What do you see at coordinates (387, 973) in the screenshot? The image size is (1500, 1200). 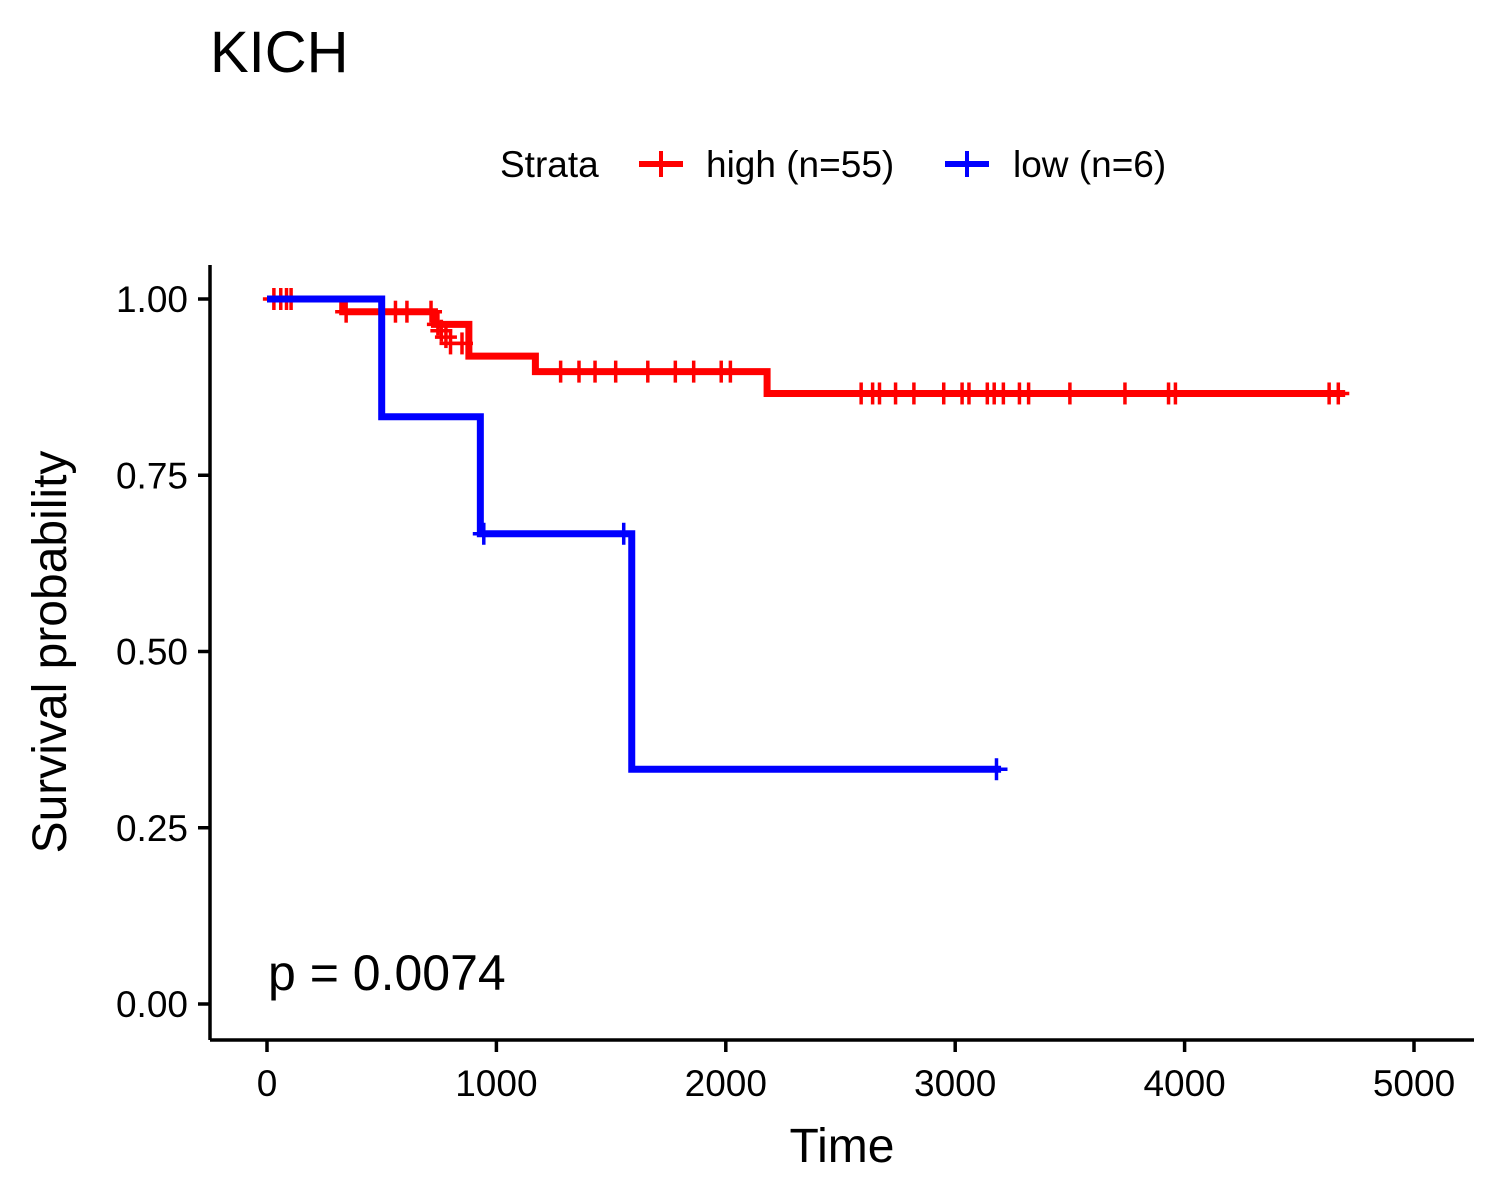 I see `p-value-annotation: p = 0.0074` at bounding box center [387, 973].